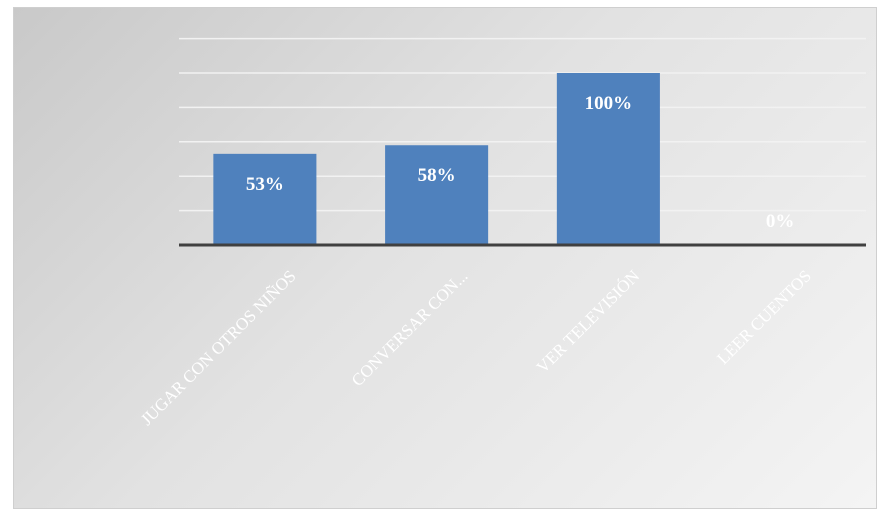  Describe the element at coordinates (609, 103) in the screenshot. I see `data-label: 100%` at that location.